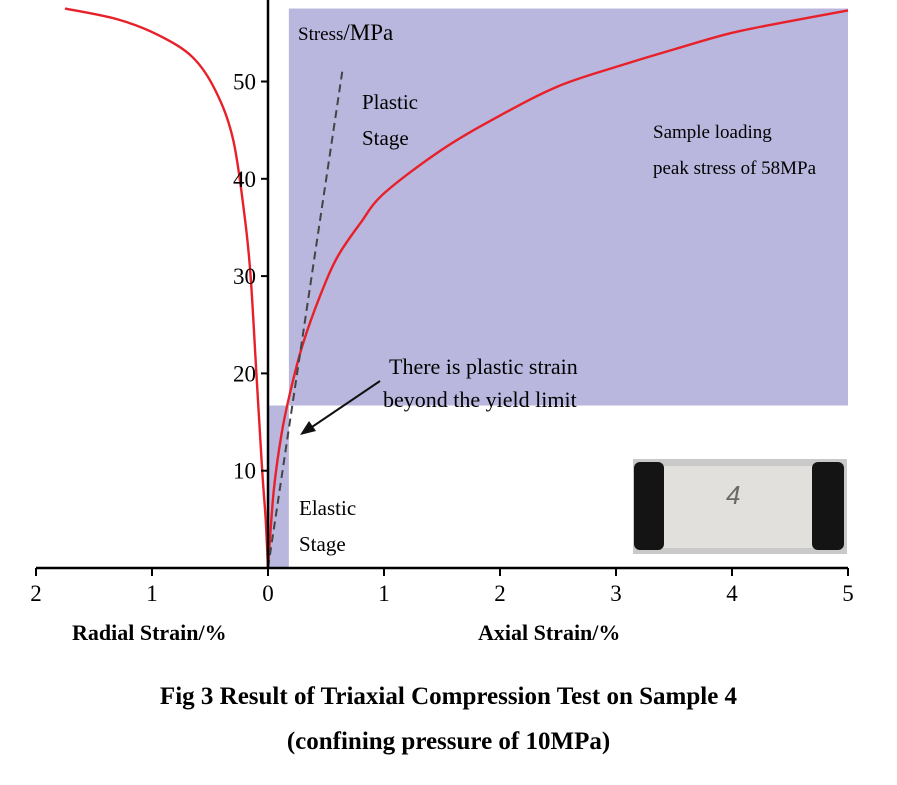 The width and height of the screenshot is (897, 785). What do you see at coordinates (305, 320) in the screenshot?
I see `reference-line-curve` at bounding box center [305, 320].